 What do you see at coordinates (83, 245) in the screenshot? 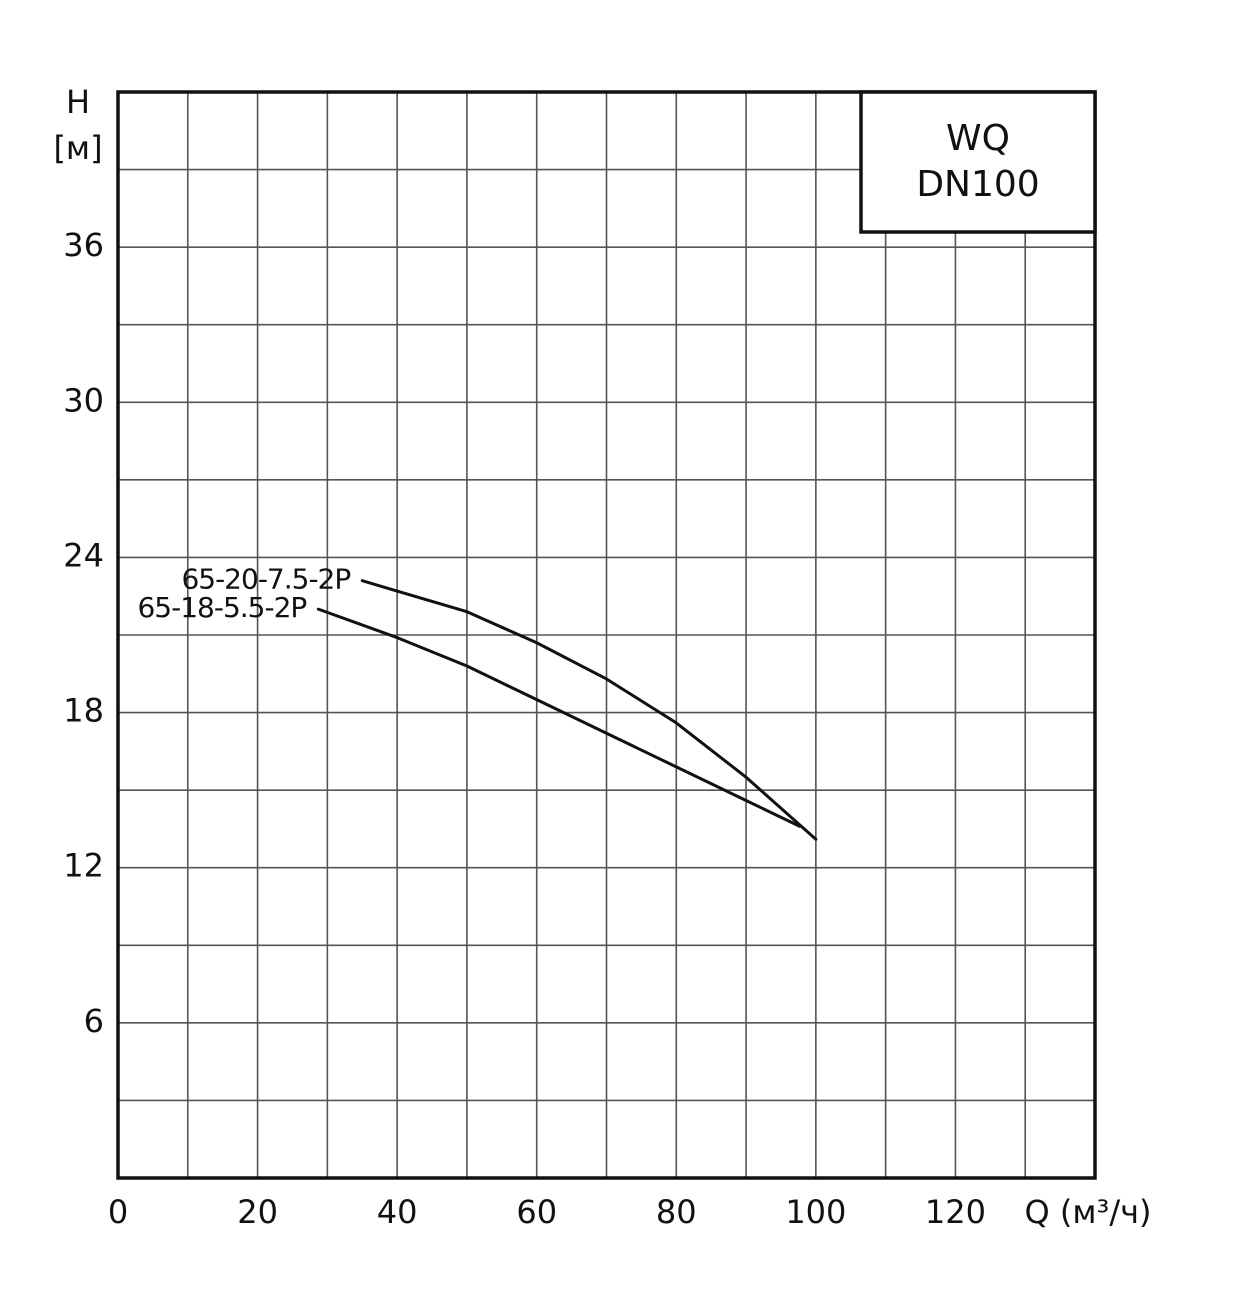
I see `y-tick-label: 36` at bounding box center [83, 245].